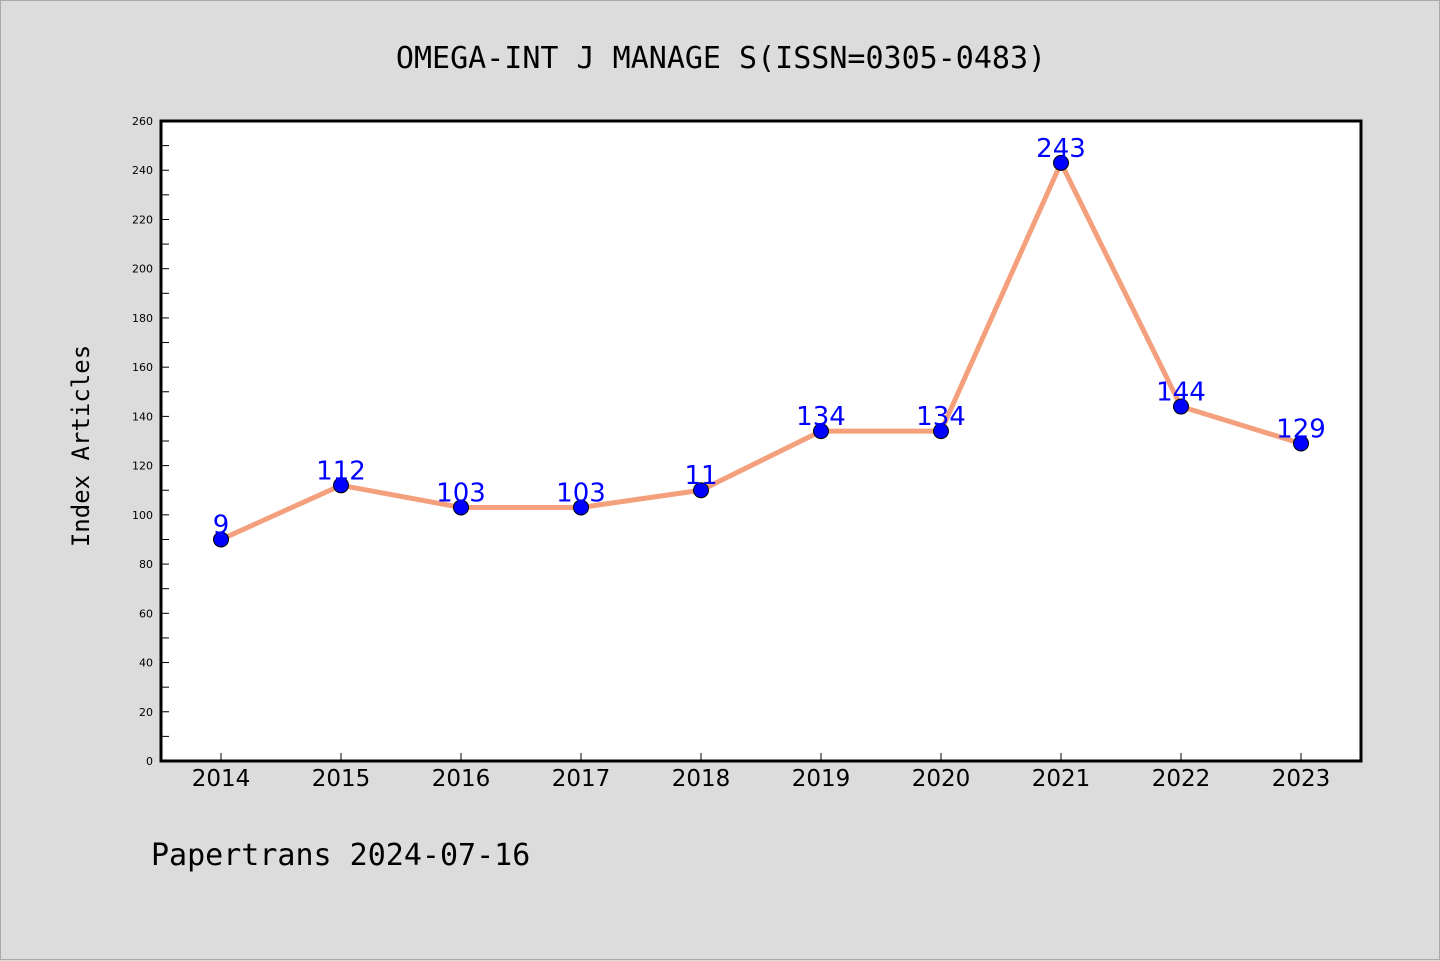 This screenshot has height=961, width=1440. Describe the element at coordinates (340, 855) in the screenshot. I see `footer-credit: Papertrans 2024-07-16` at that location.